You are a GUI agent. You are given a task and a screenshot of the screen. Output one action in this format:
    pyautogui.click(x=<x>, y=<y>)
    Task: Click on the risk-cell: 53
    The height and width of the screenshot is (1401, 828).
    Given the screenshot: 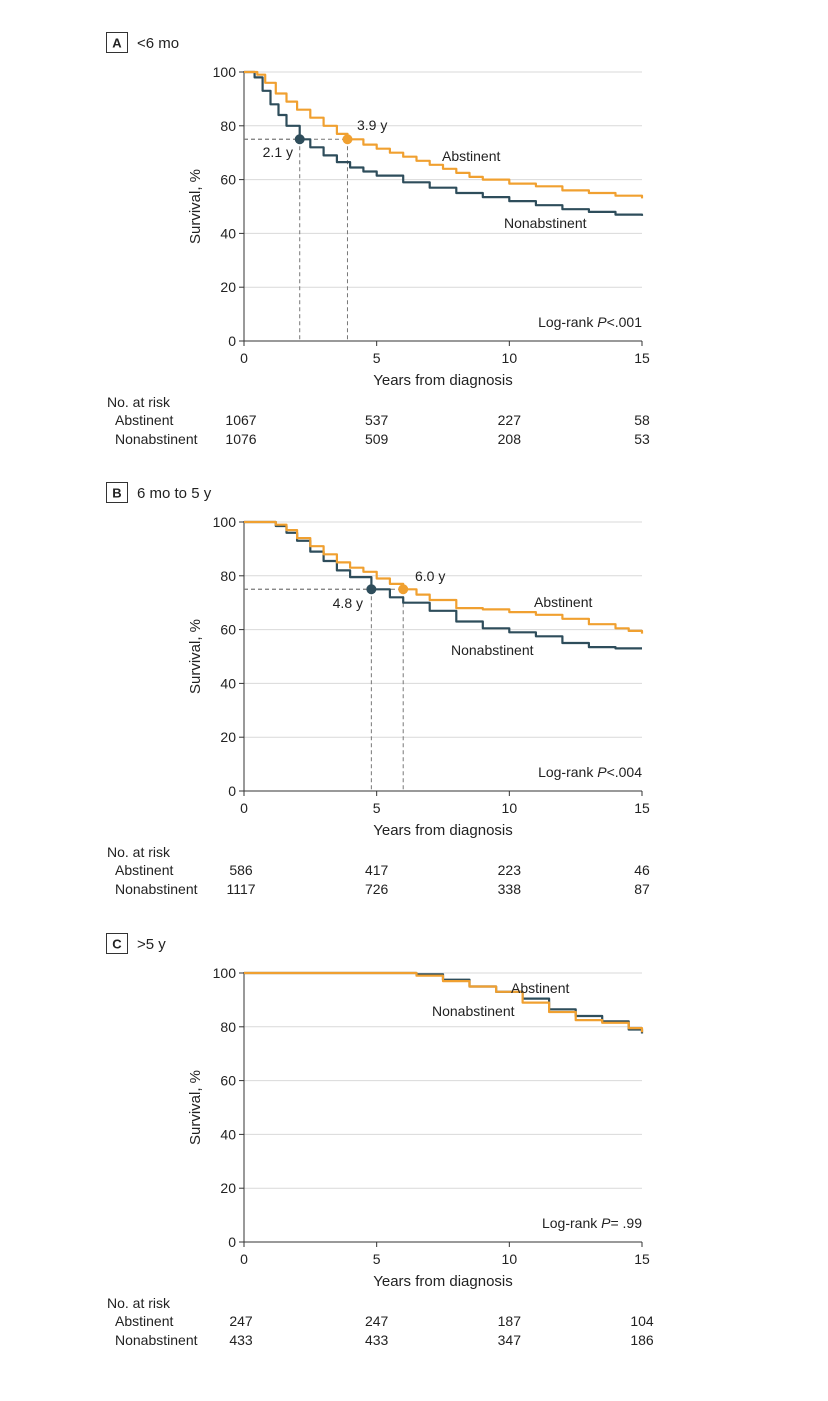 What is the action you would take?
    pyautogui.click(x=642, y=439)
    